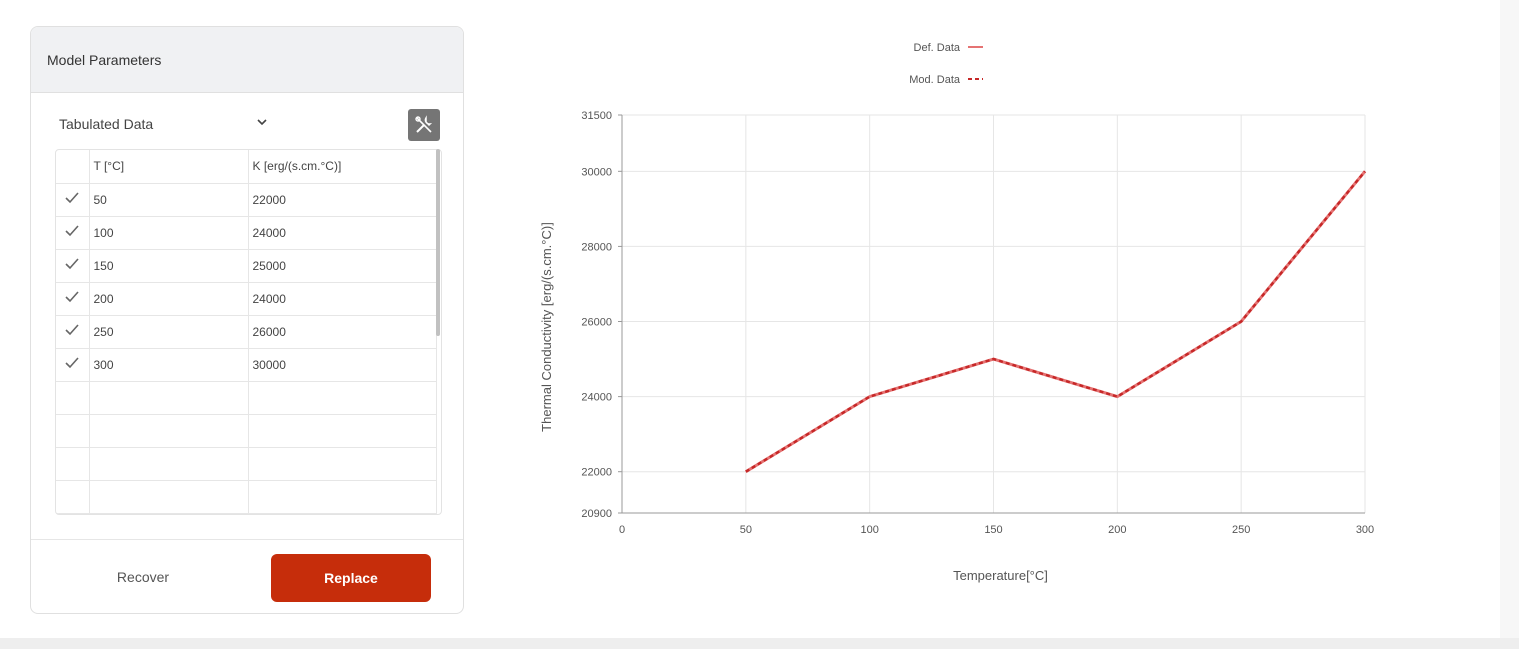  Describe the element at coordinates (596, 172) in the screenshot. I see `y-tick-label: 30000` at that location.